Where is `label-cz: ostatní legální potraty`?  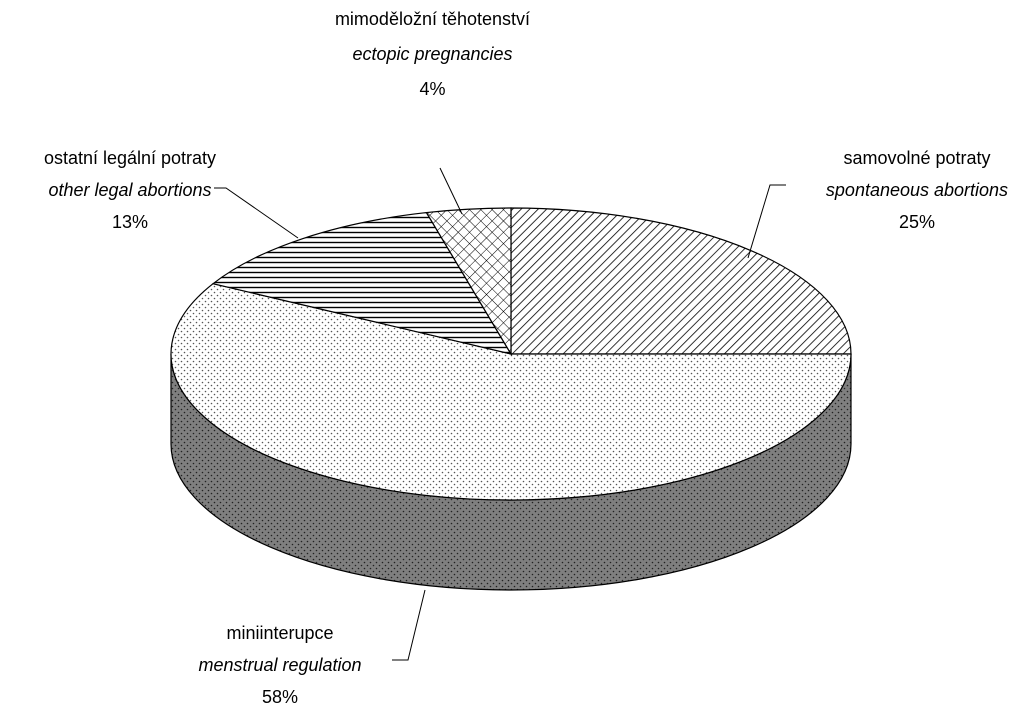 label-cz: ostatní legální potraty is located at coordinates (130, 158).